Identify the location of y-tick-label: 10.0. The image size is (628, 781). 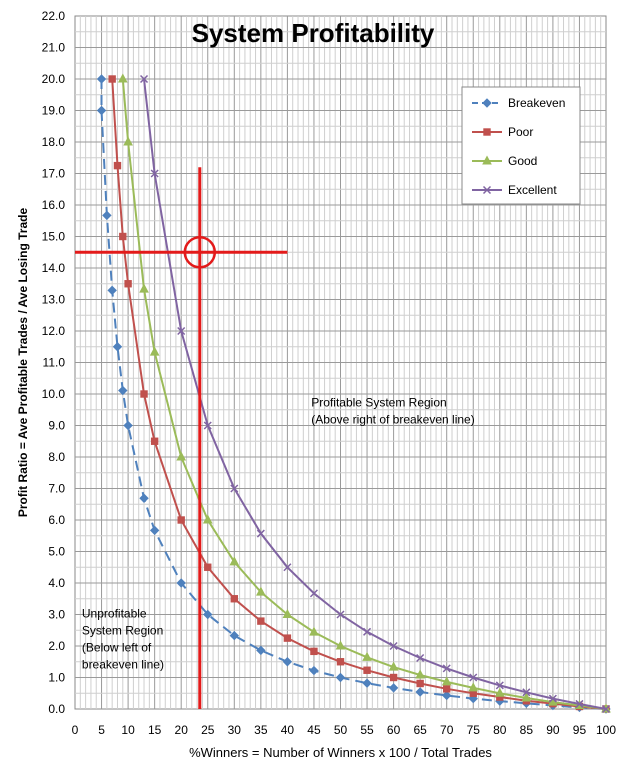
(54, 394).